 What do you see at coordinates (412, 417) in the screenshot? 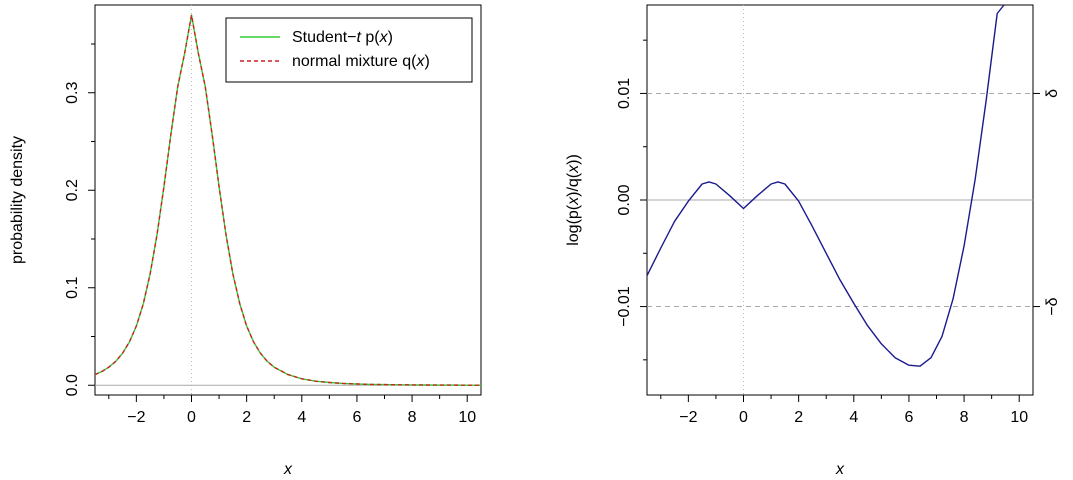
I see `left-x-tick-label: 8` at bounding box center [412, 417].